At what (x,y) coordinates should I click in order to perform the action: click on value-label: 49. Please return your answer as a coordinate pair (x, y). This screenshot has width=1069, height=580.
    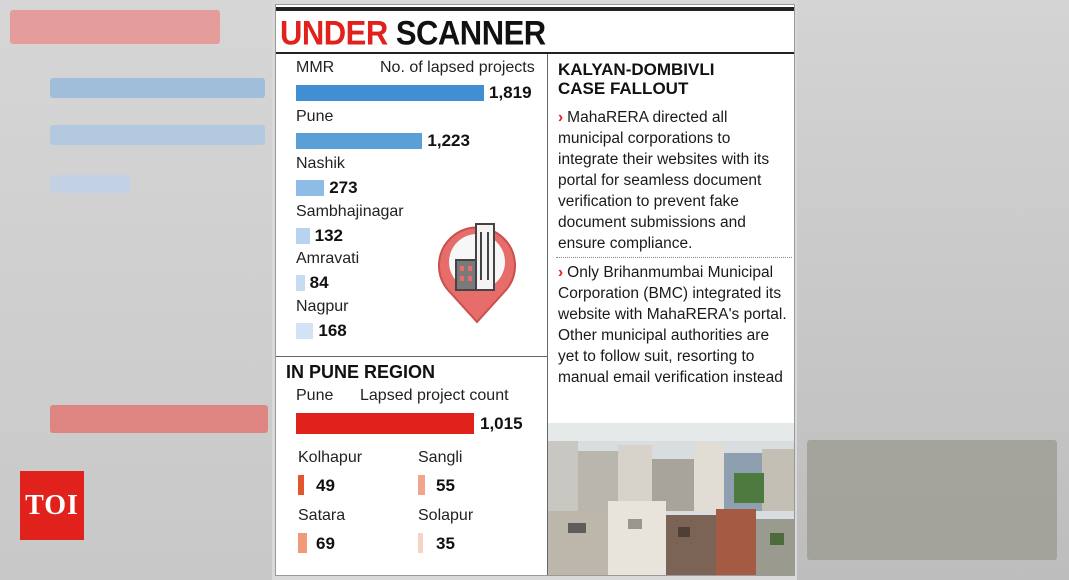
    Looking at the image, I should click on (325, 485).